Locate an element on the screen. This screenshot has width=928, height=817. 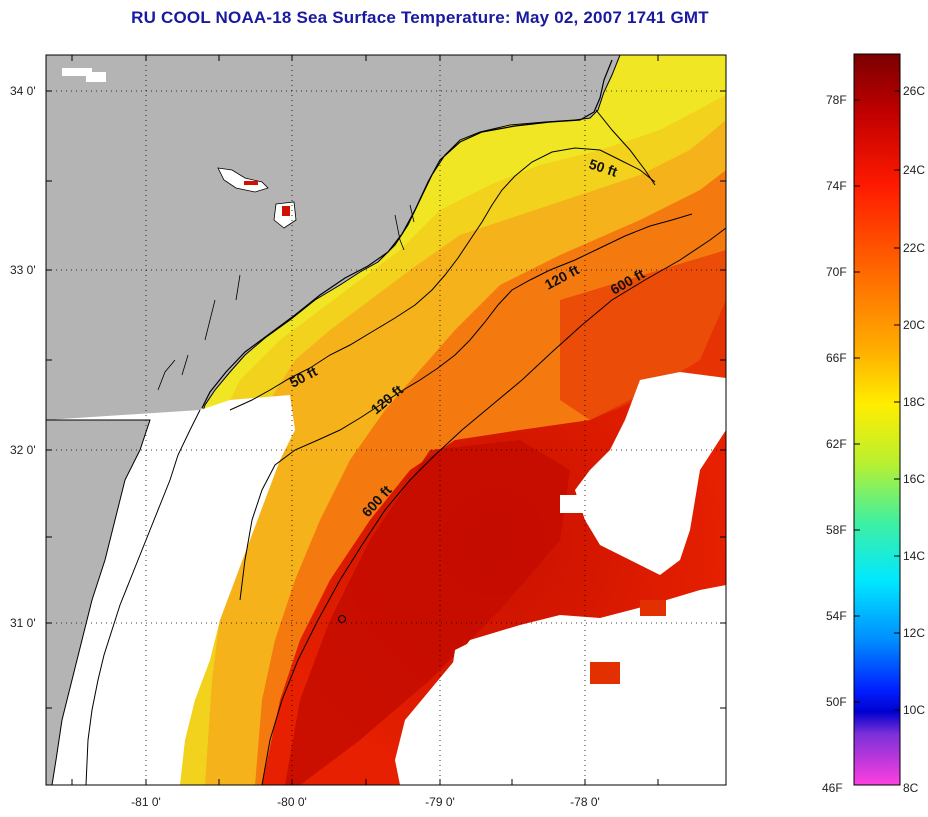
cbar-c-18: 18C is located at coordinates (914, 402).